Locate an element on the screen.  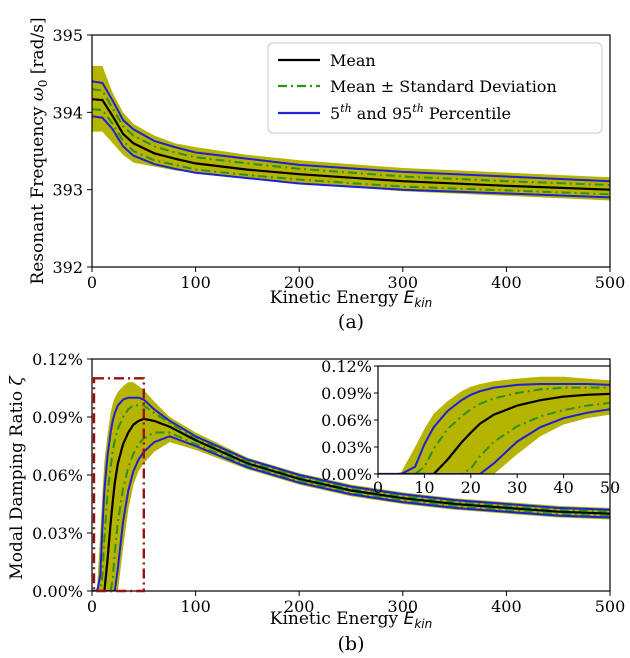
panel-b-caption: (b) is located at coordinates (351, 644).